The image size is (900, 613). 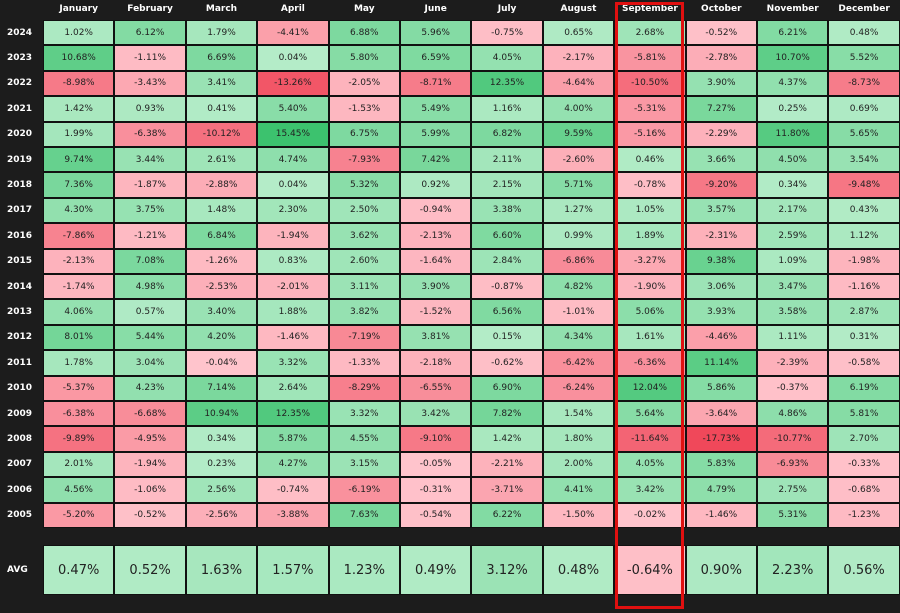 What do you see at coordinates (864, 515) in the screenshot?
I see `cell-2005-december: -1.23%` at bounding box center [864, 515].